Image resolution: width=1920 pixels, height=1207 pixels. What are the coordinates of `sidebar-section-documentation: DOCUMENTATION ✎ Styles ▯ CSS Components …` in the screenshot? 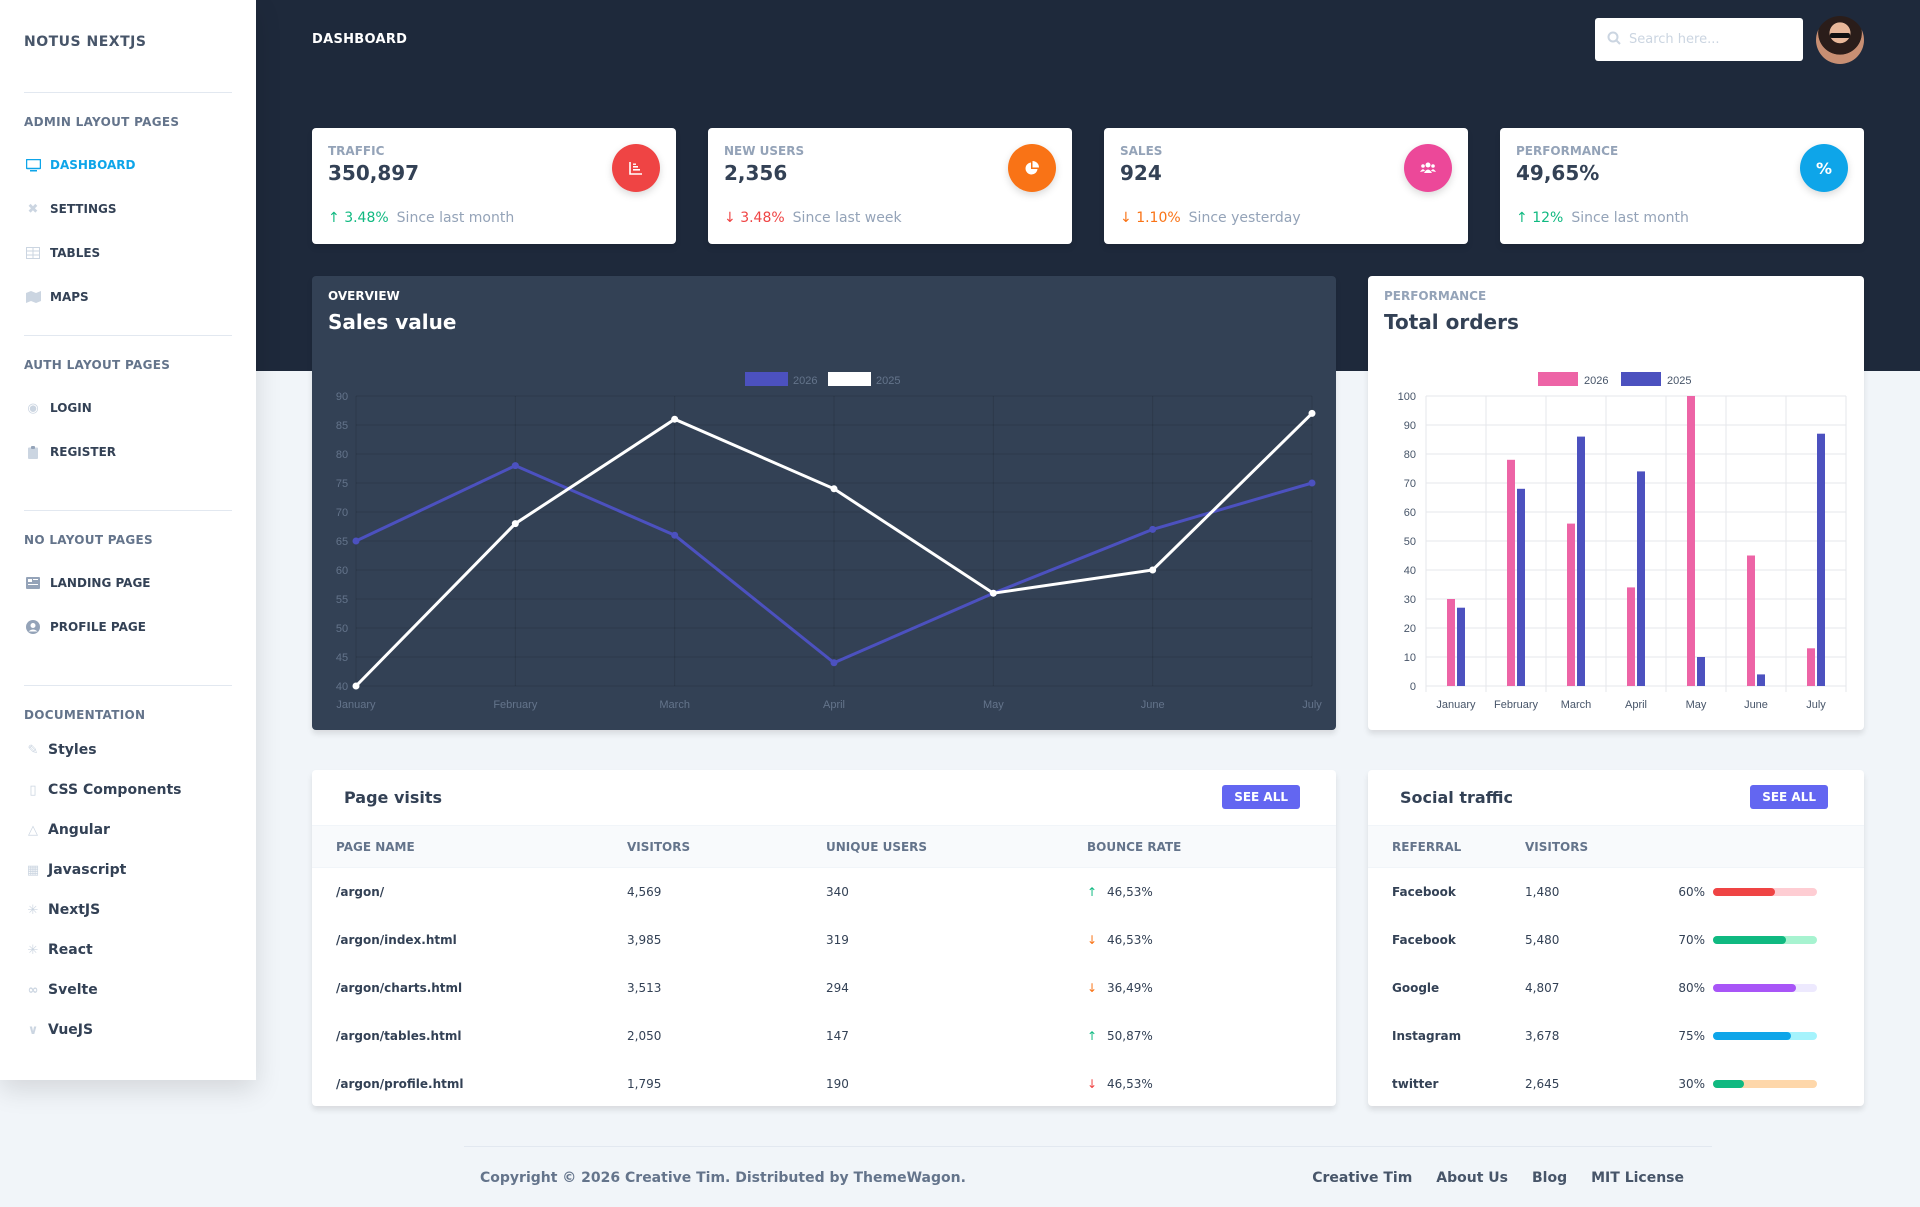 It's located at (128, 868).